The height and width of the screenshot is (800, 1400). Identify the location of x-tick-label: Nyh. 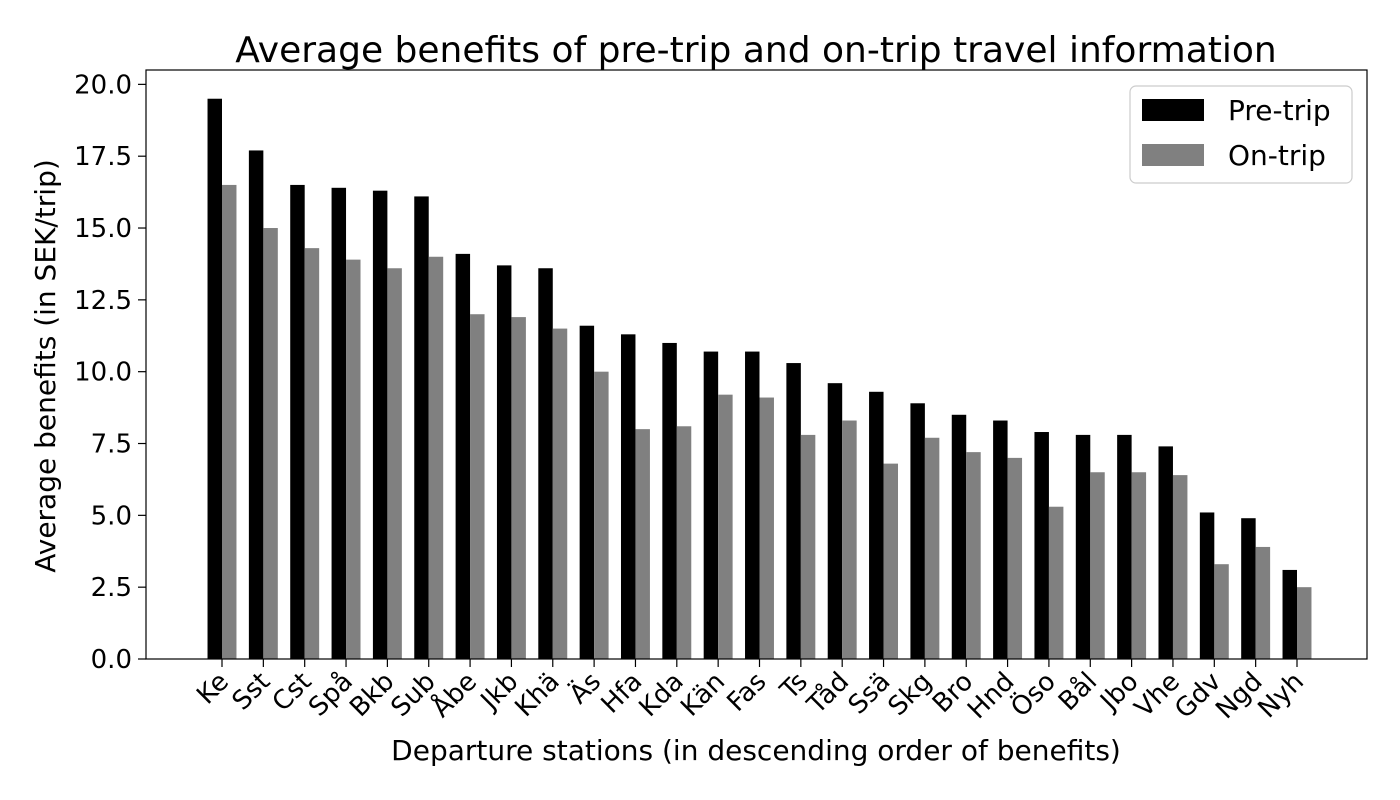
(1281, 696).